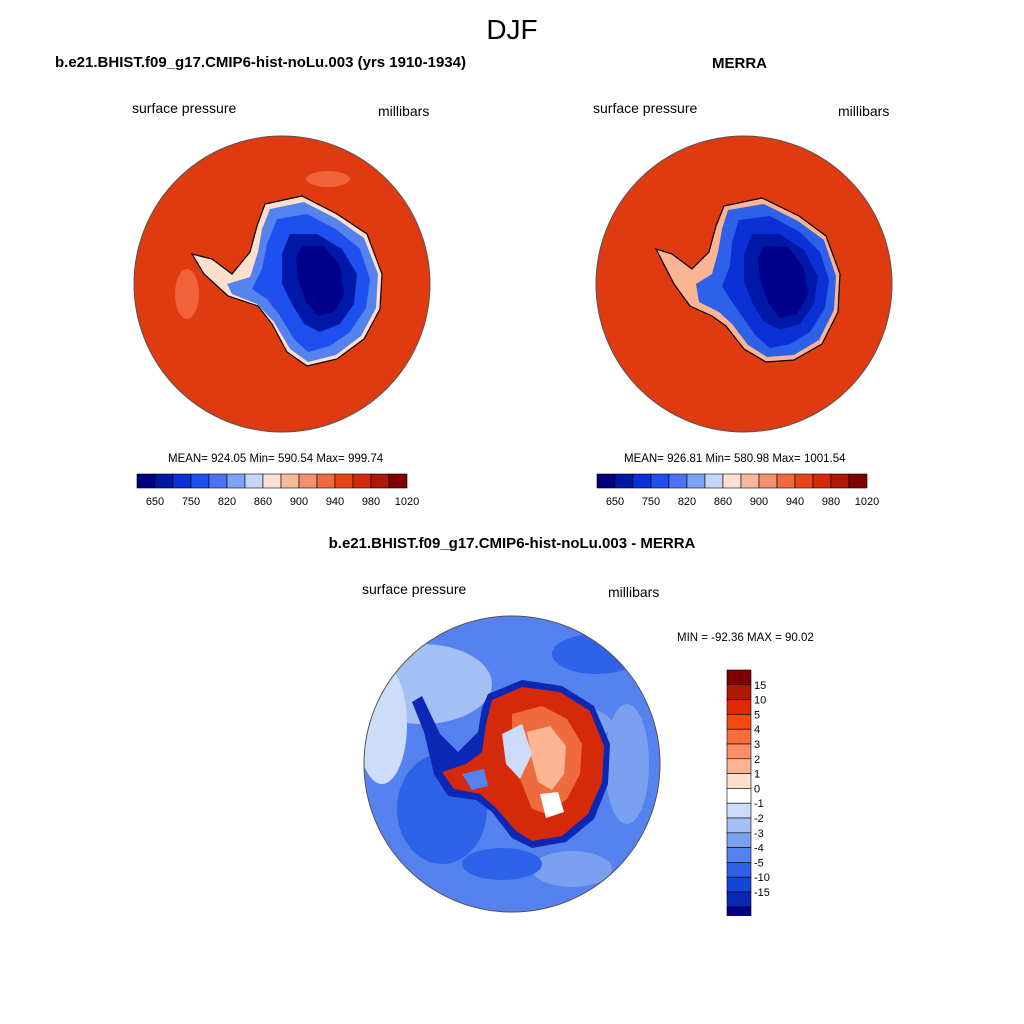 This screenshot has height=1024, width=1024. I want to click on panel3-left-label: surface pressure, so click(414, 589).